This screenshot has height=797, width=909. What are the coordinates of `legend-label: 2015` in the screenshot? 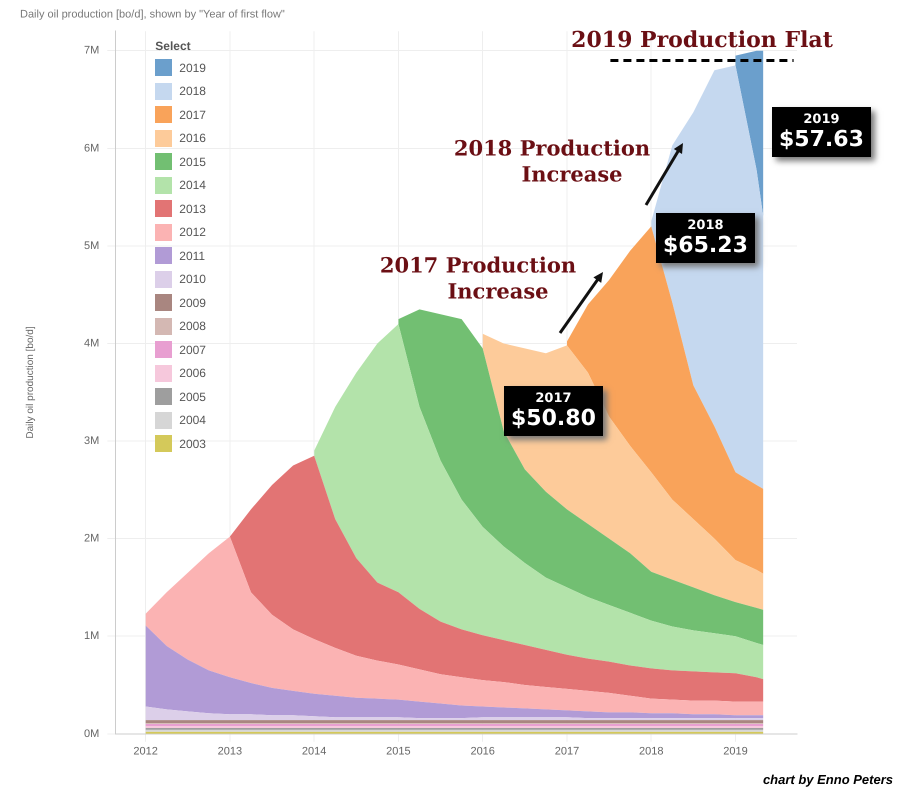 It's located at (192, 161).